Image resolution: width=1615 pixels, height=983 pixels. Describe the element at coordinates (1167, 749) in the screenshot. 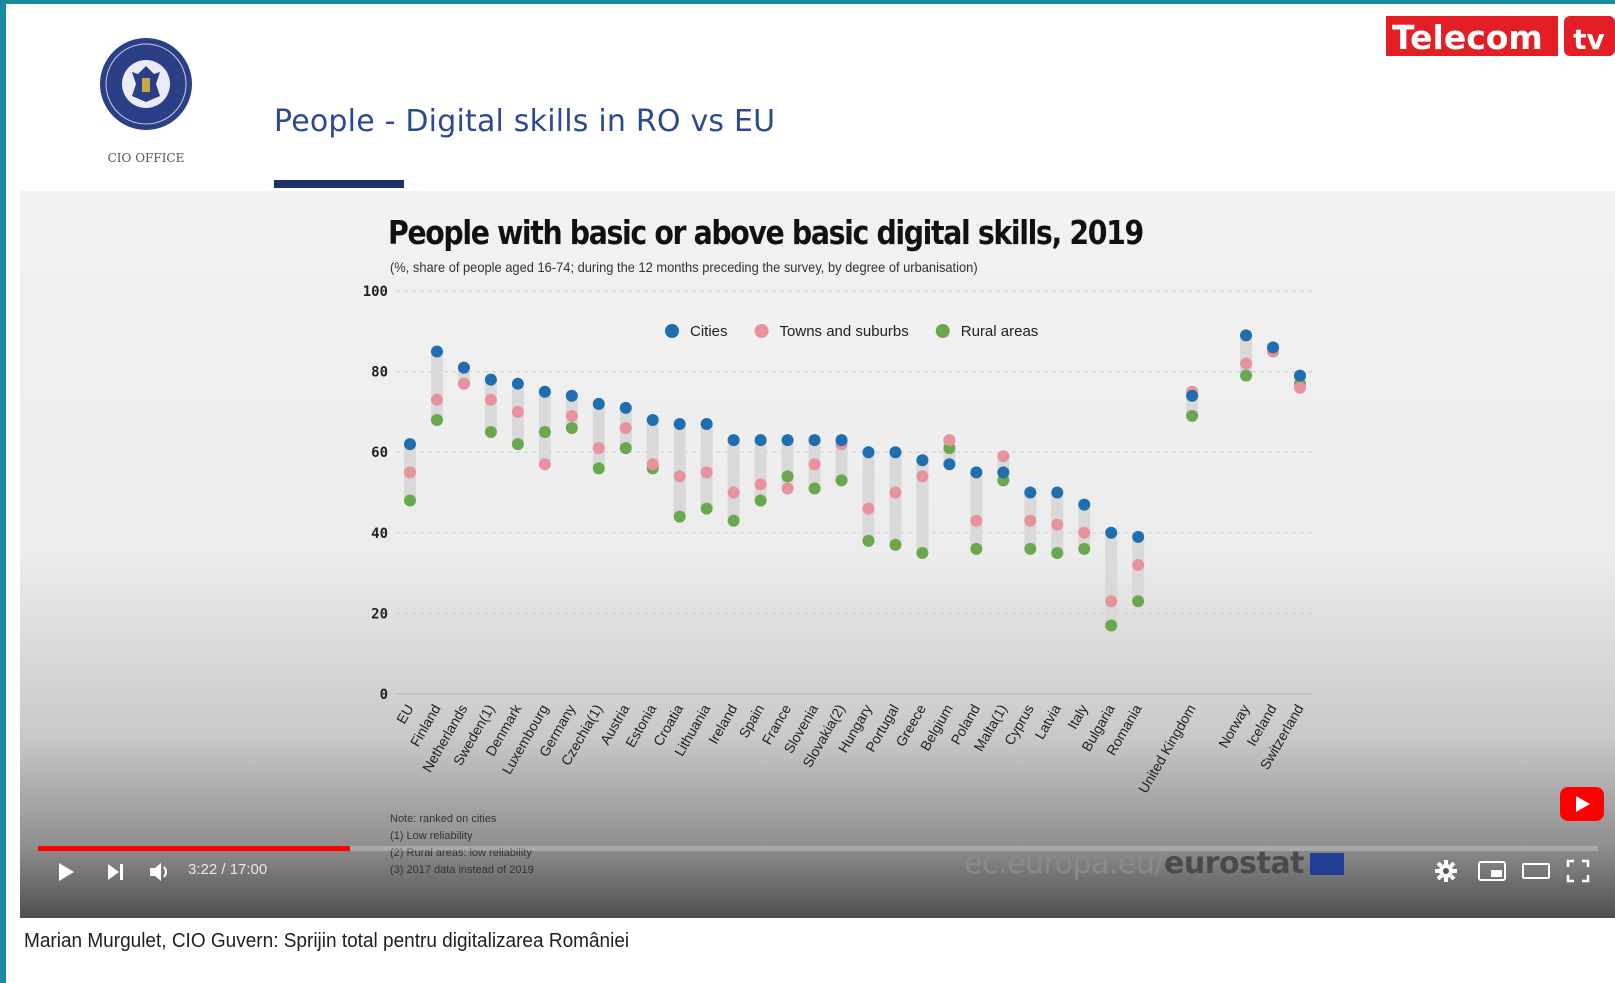

I see `x-tick-label: United Kingdom` at that location.